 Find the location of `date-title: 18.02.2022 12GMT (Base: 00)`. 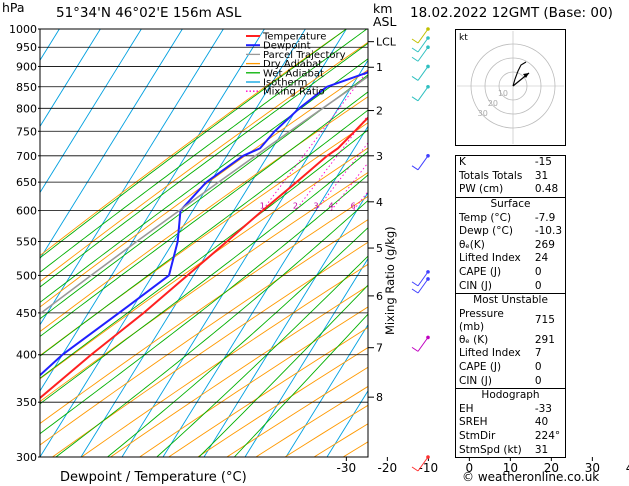

date-title: 18.02.2022 12GMT (Base: 00) is located at coordinates (511, 13).